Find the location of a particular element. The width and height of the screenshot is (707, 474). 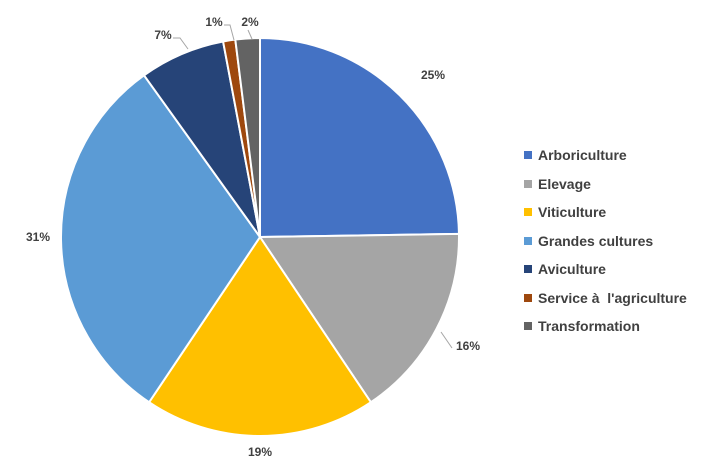

legend-label: Elevage is located at coordinates (564, 183).